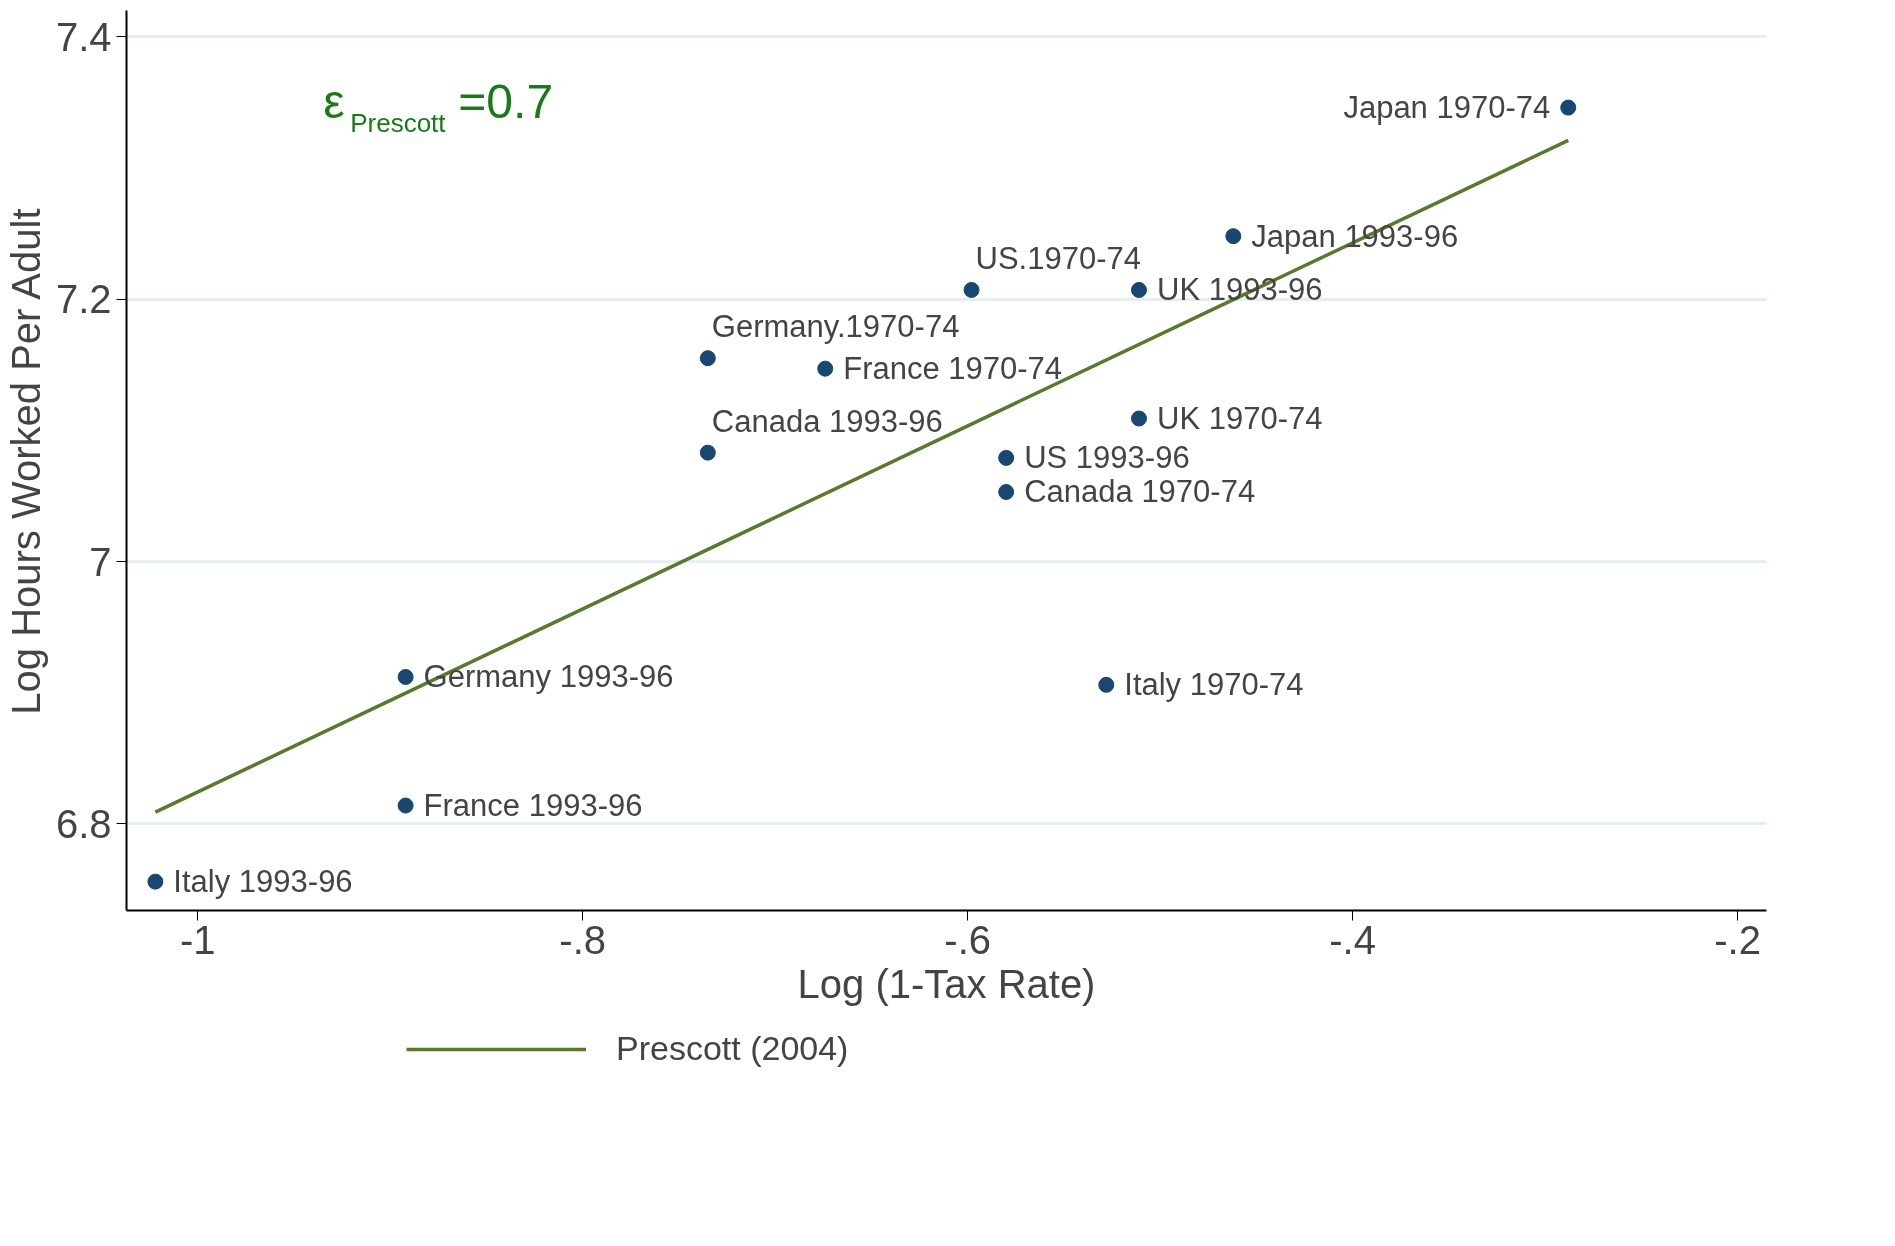 The width and height of the screenshot is (1895, 1246). Describe the element at coordinates (83, 36) in the screenshot. I see `y-tick-label: 7.4` at that location.